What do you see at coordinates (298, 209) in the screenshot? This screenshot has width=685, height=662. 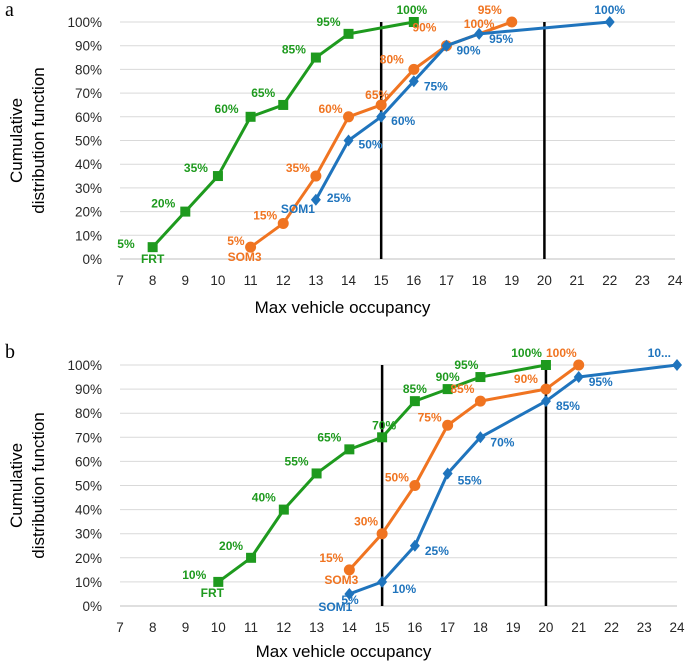 I see `series-name-label: SOM1` at bounding box center [298, 209].